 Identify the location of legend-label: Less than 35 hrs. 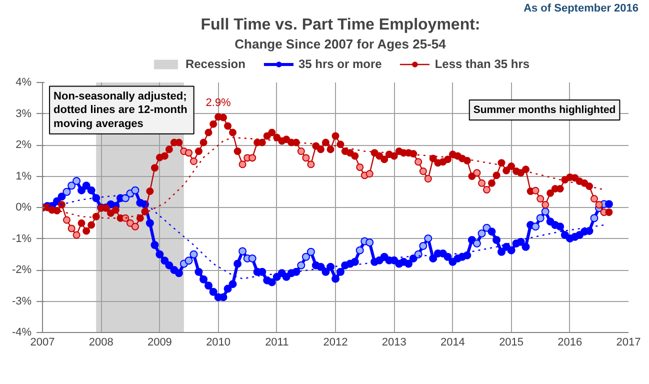
(482, 64).